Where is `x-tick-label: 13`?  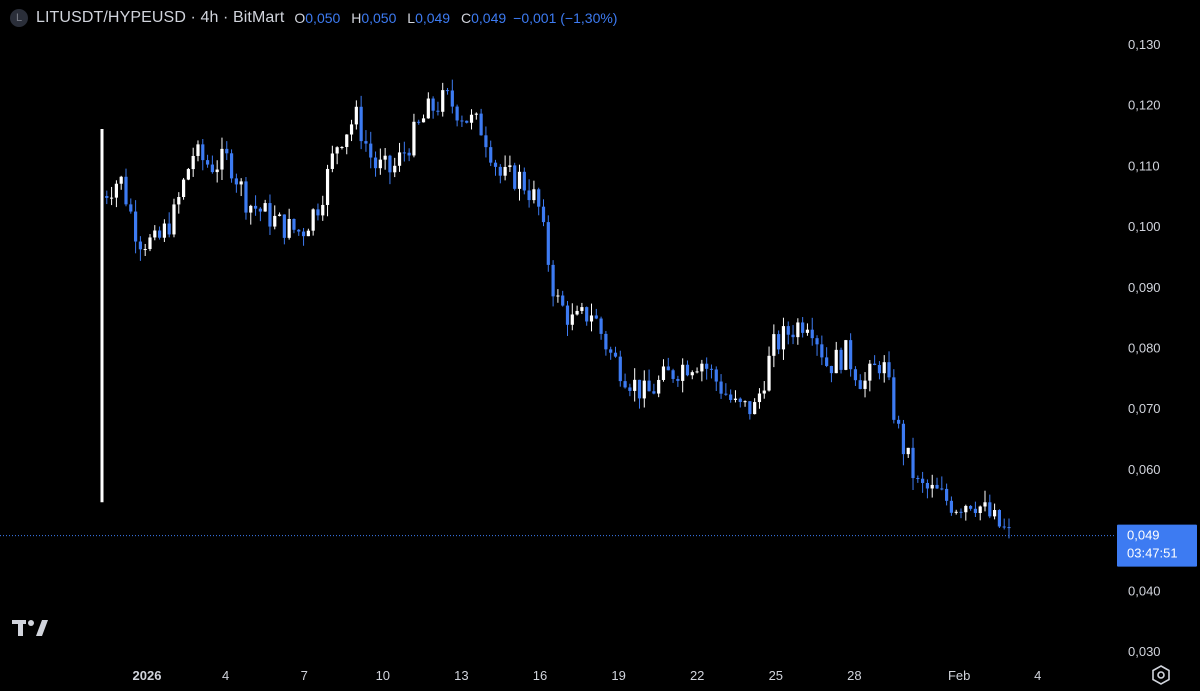
x-tick-label: 13 is located at coordinates (461, 675).